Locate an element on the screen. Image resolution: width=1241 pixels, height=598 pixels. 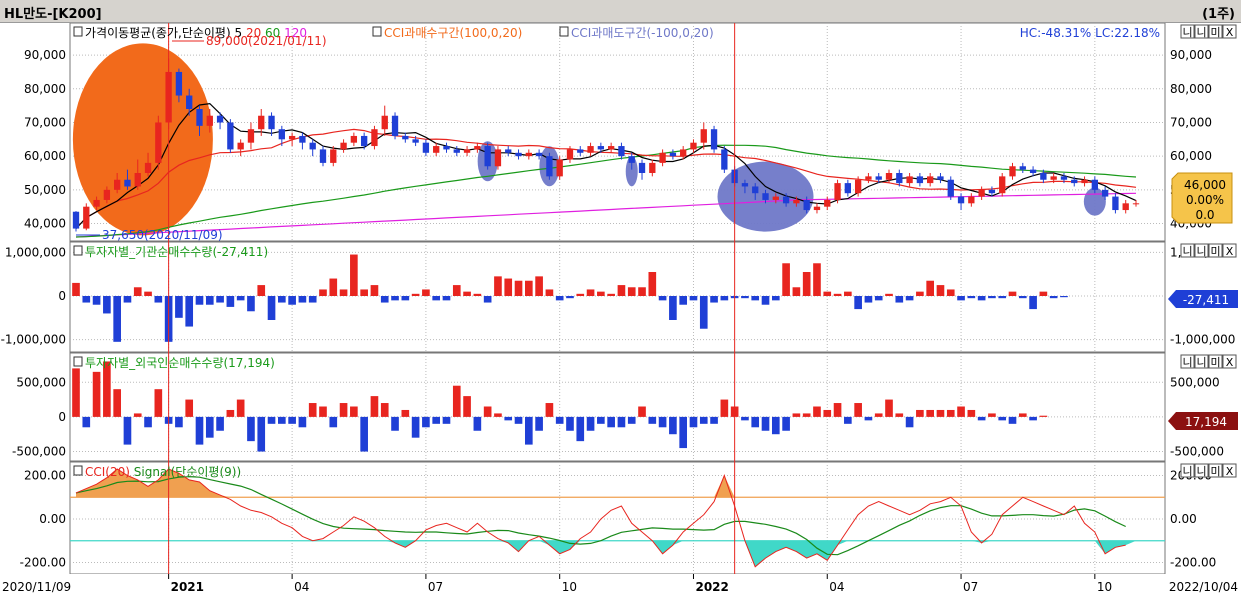
signal-line is located at coordinates (600, 516).